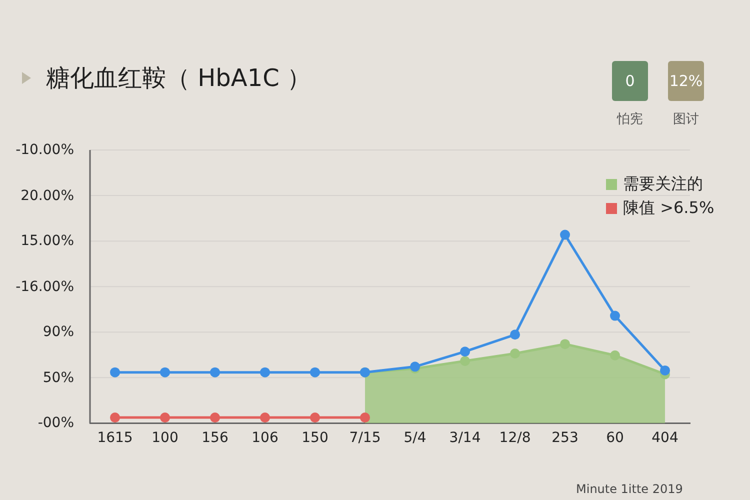 This screenshot has width=750, height=500. I want to click on legend-label: 陳值 >6.5%, so click(668, 208).